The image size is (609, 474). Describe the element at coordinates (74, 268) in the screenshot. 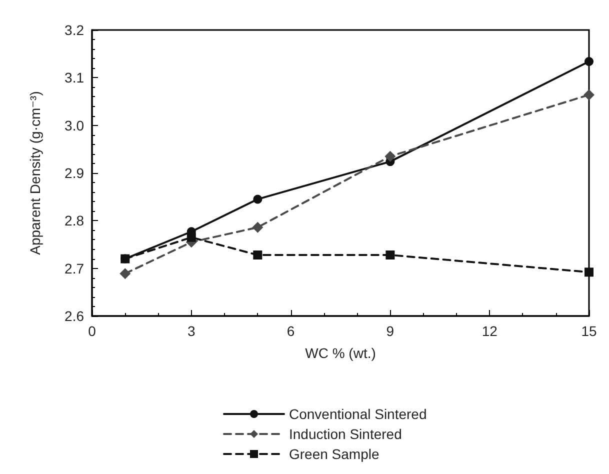

I see `y-tick-label: 2.7` at that location.